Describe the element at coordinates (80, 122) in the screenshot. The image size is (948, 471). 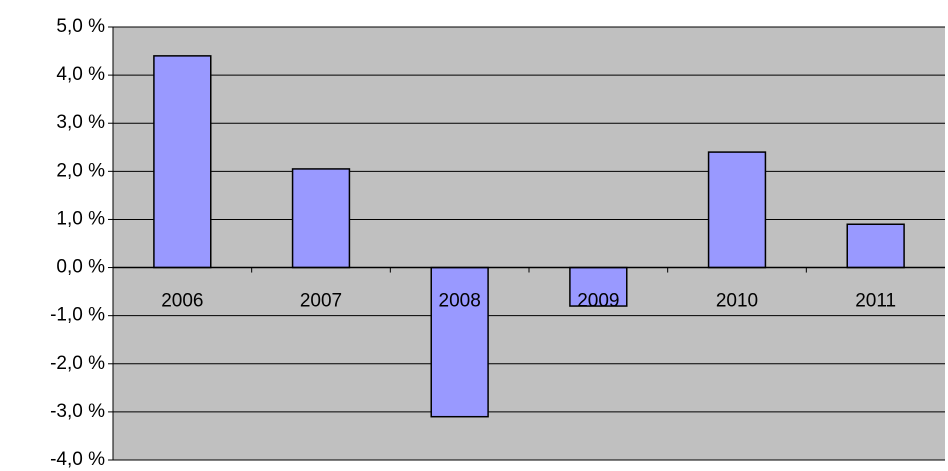
I see `y-tick-label: 3,0 %` at that location.